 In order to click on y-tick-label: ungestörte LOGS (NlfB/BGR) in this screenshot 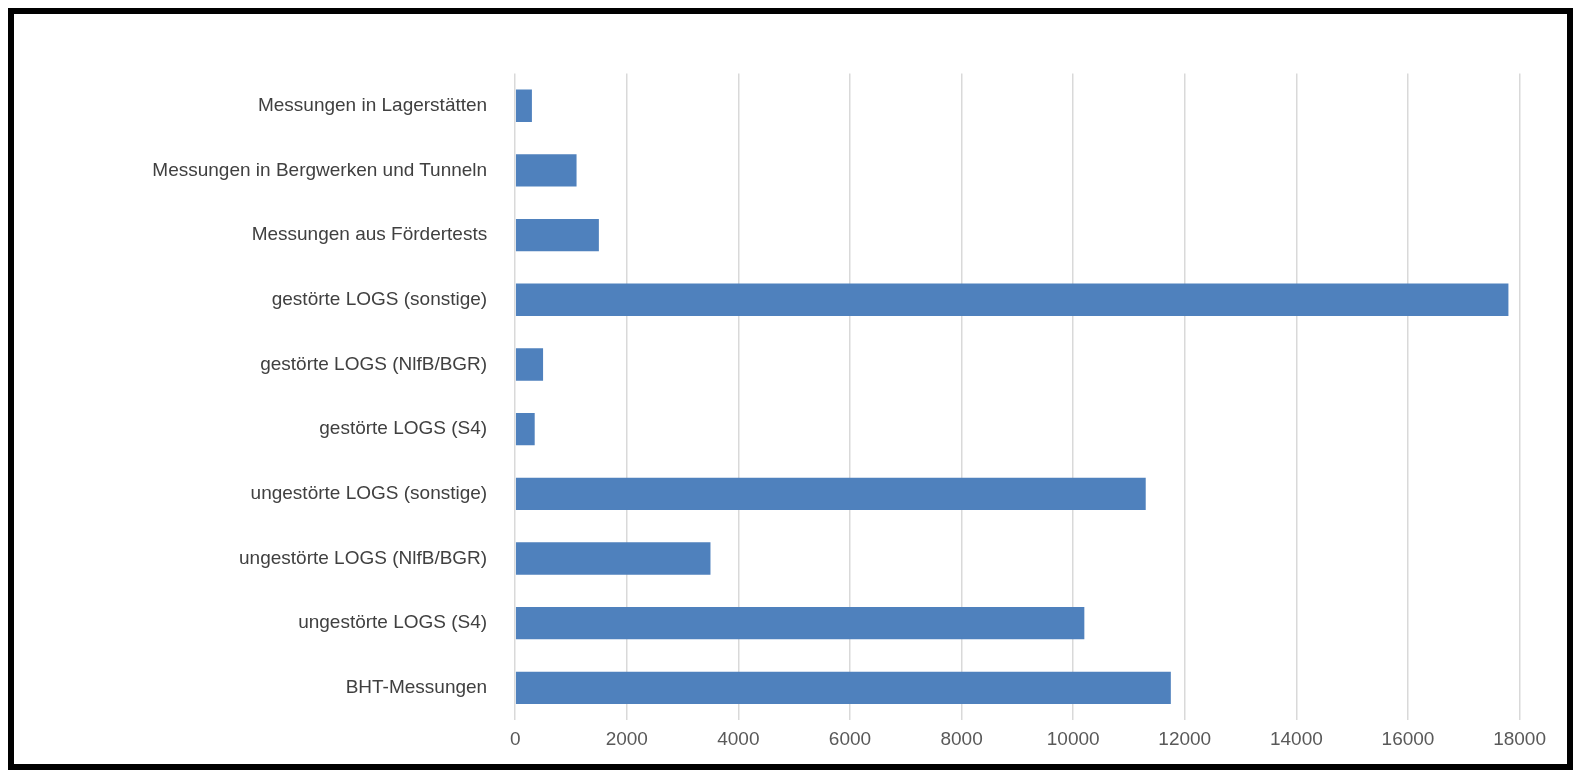, I will do `click(363, 557)`.